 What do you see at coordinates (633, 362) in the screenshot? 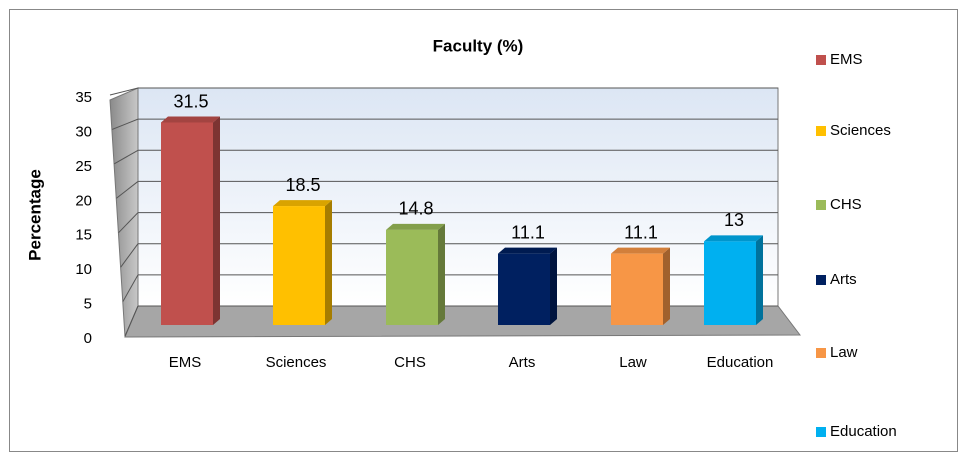
I see `x-tick-label: Law` at bounding box center [633, 362].